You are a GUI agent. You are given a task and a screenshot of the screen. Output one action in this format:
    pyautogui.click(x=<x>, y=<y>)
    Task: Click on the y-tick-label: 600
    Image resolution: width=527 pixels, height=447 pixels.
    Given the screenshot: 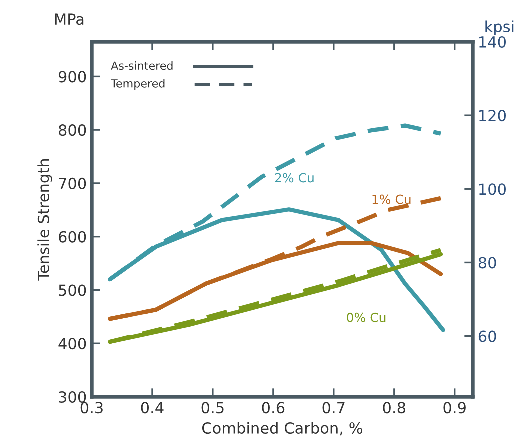 What is the action you would take?
    pyautogui.click(x=72, y=237)
    